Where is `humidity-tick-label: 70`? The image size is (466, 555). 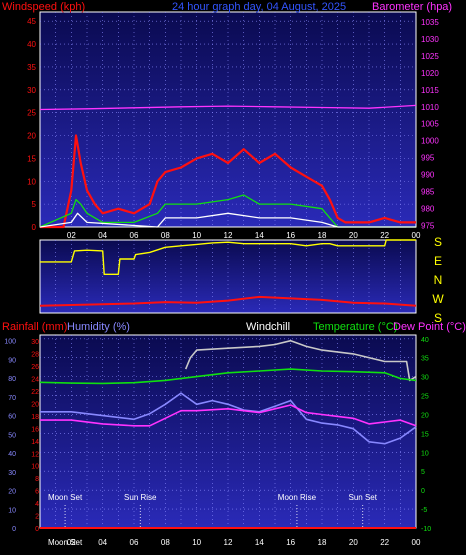 humidity-tick-label: 70 is located at coordinates (12, 398).